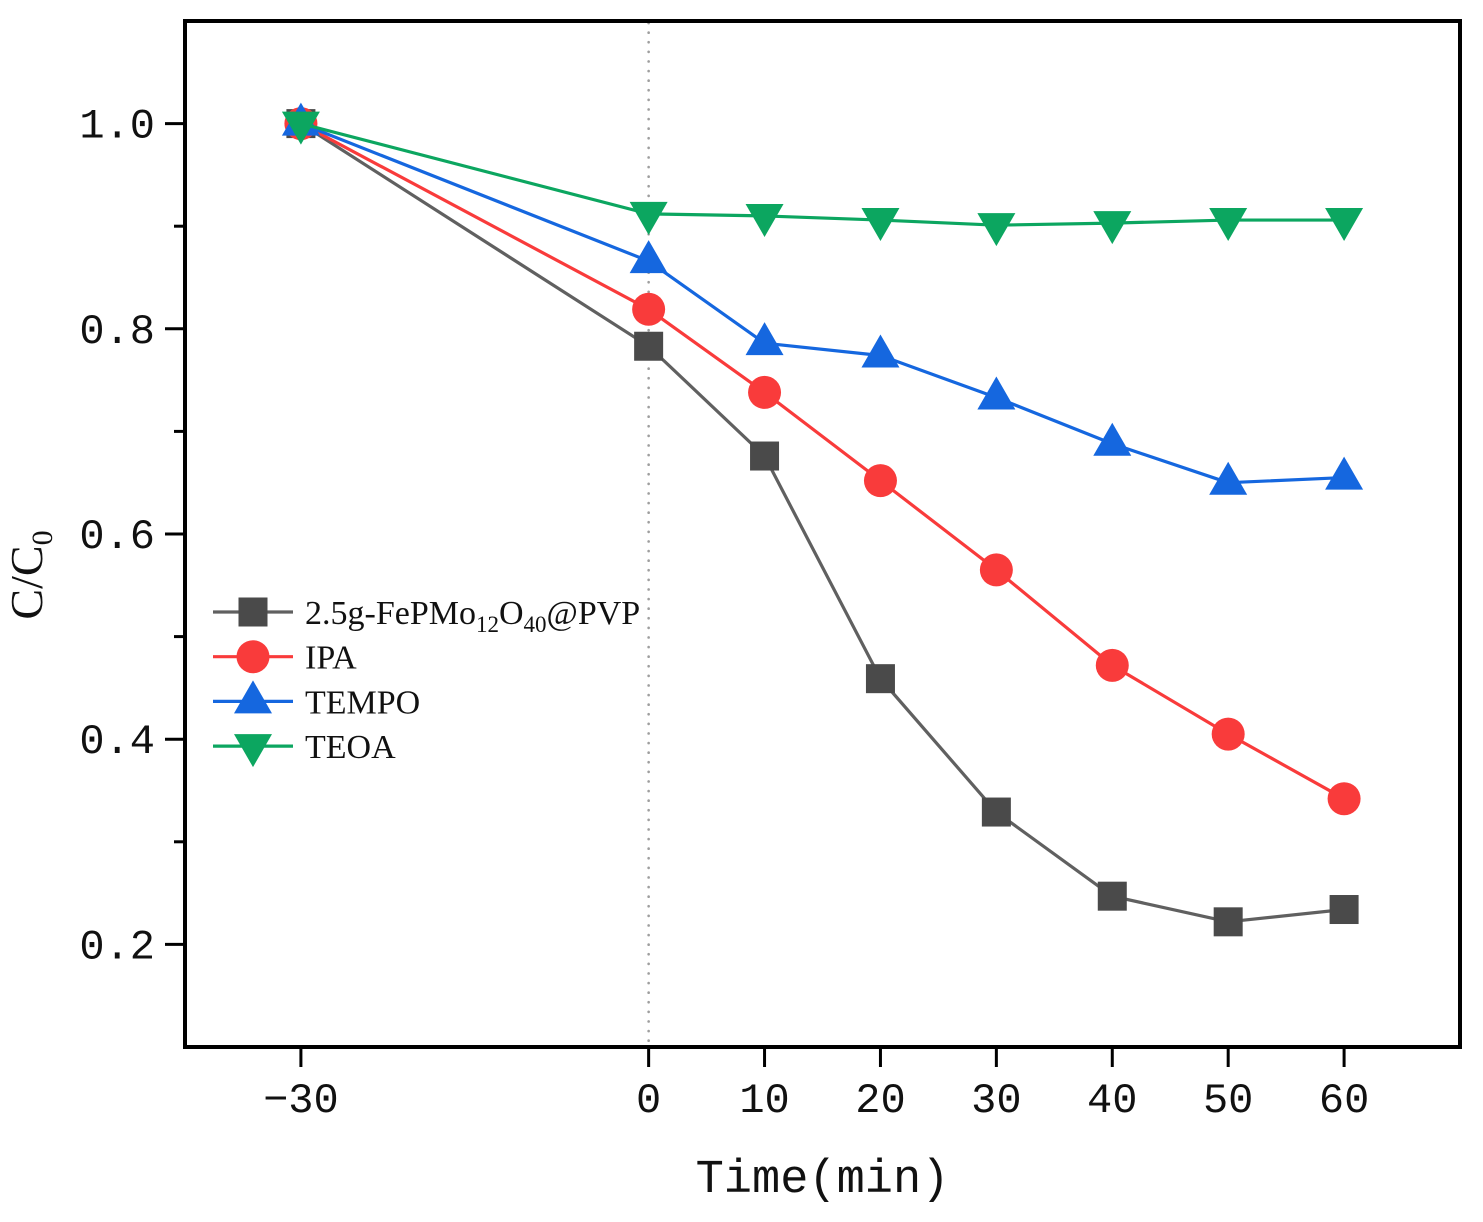 The image size is (1483, 1222). Describe the element at coordinates (996, 1101) in the screenshot. I see `x-tick-label: 30` at that location.